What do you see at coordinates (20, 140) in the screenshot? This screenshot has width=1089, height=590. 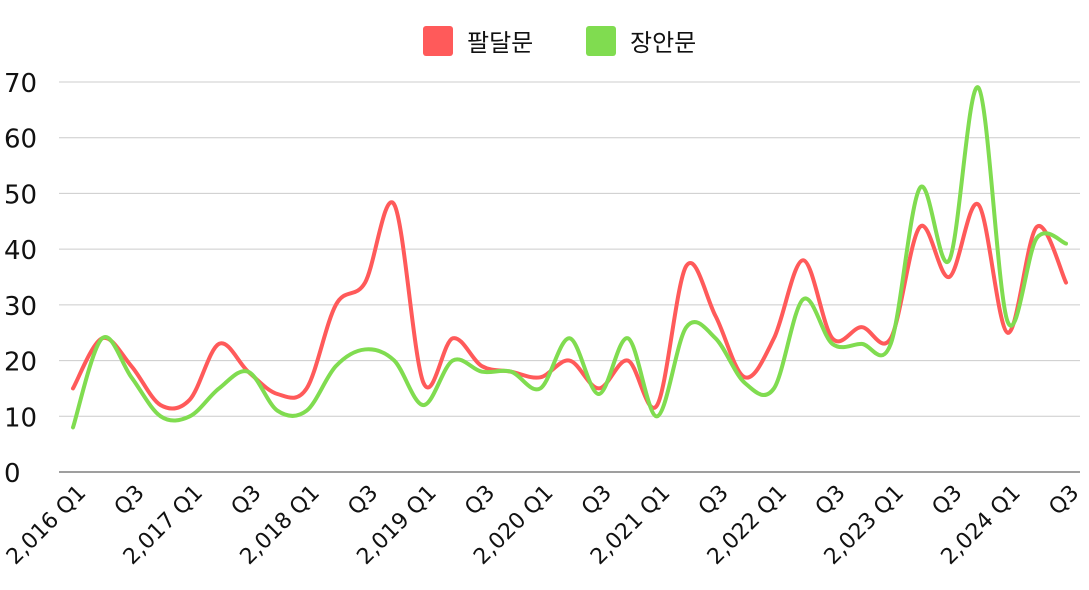 I see `y-tick-label: 60` at bounding box center [20, 140].